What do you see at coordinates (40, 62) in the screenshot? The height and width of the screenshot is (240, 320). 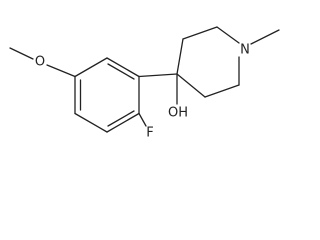 I see `atom-label: O` at bounding box center [40, 62].